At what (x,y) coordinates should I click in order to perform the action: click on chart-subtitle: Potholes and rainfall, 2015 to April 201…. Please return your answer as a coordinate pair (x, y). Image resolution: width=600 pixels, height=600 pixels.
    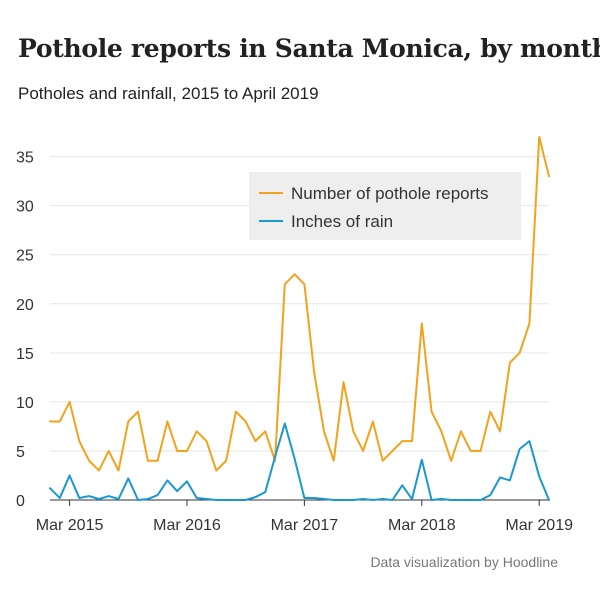
    Looking at the image, I should click on (168, 93).